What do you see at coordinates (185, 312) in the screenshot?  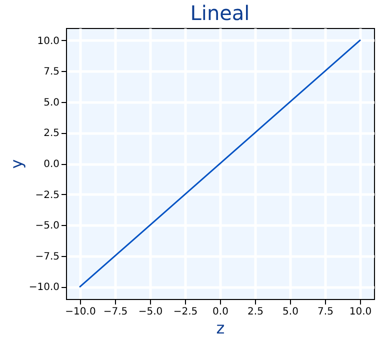 I see `x-tick-label: −2.5` at bounding box center [185, 312].